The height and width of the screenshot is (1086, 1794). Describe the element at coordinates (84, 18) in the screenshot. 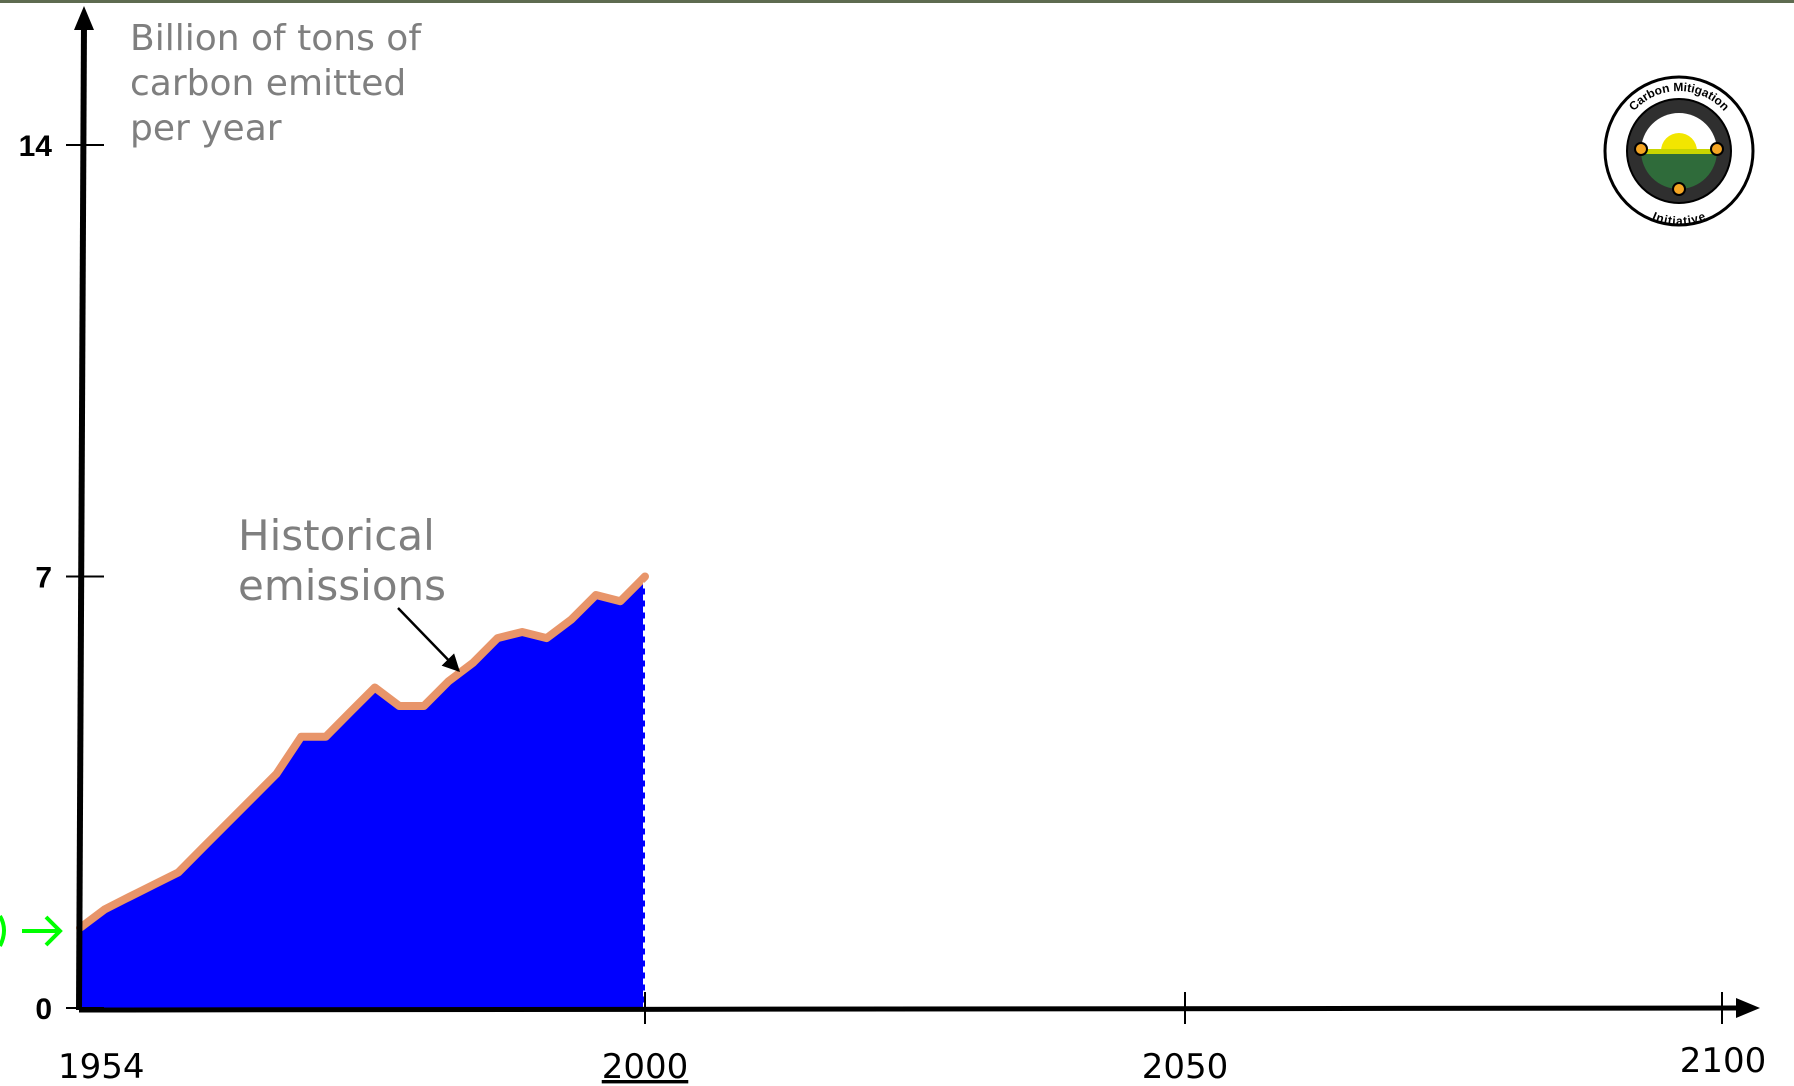

I see `y-axis-arrowhead` at that location.